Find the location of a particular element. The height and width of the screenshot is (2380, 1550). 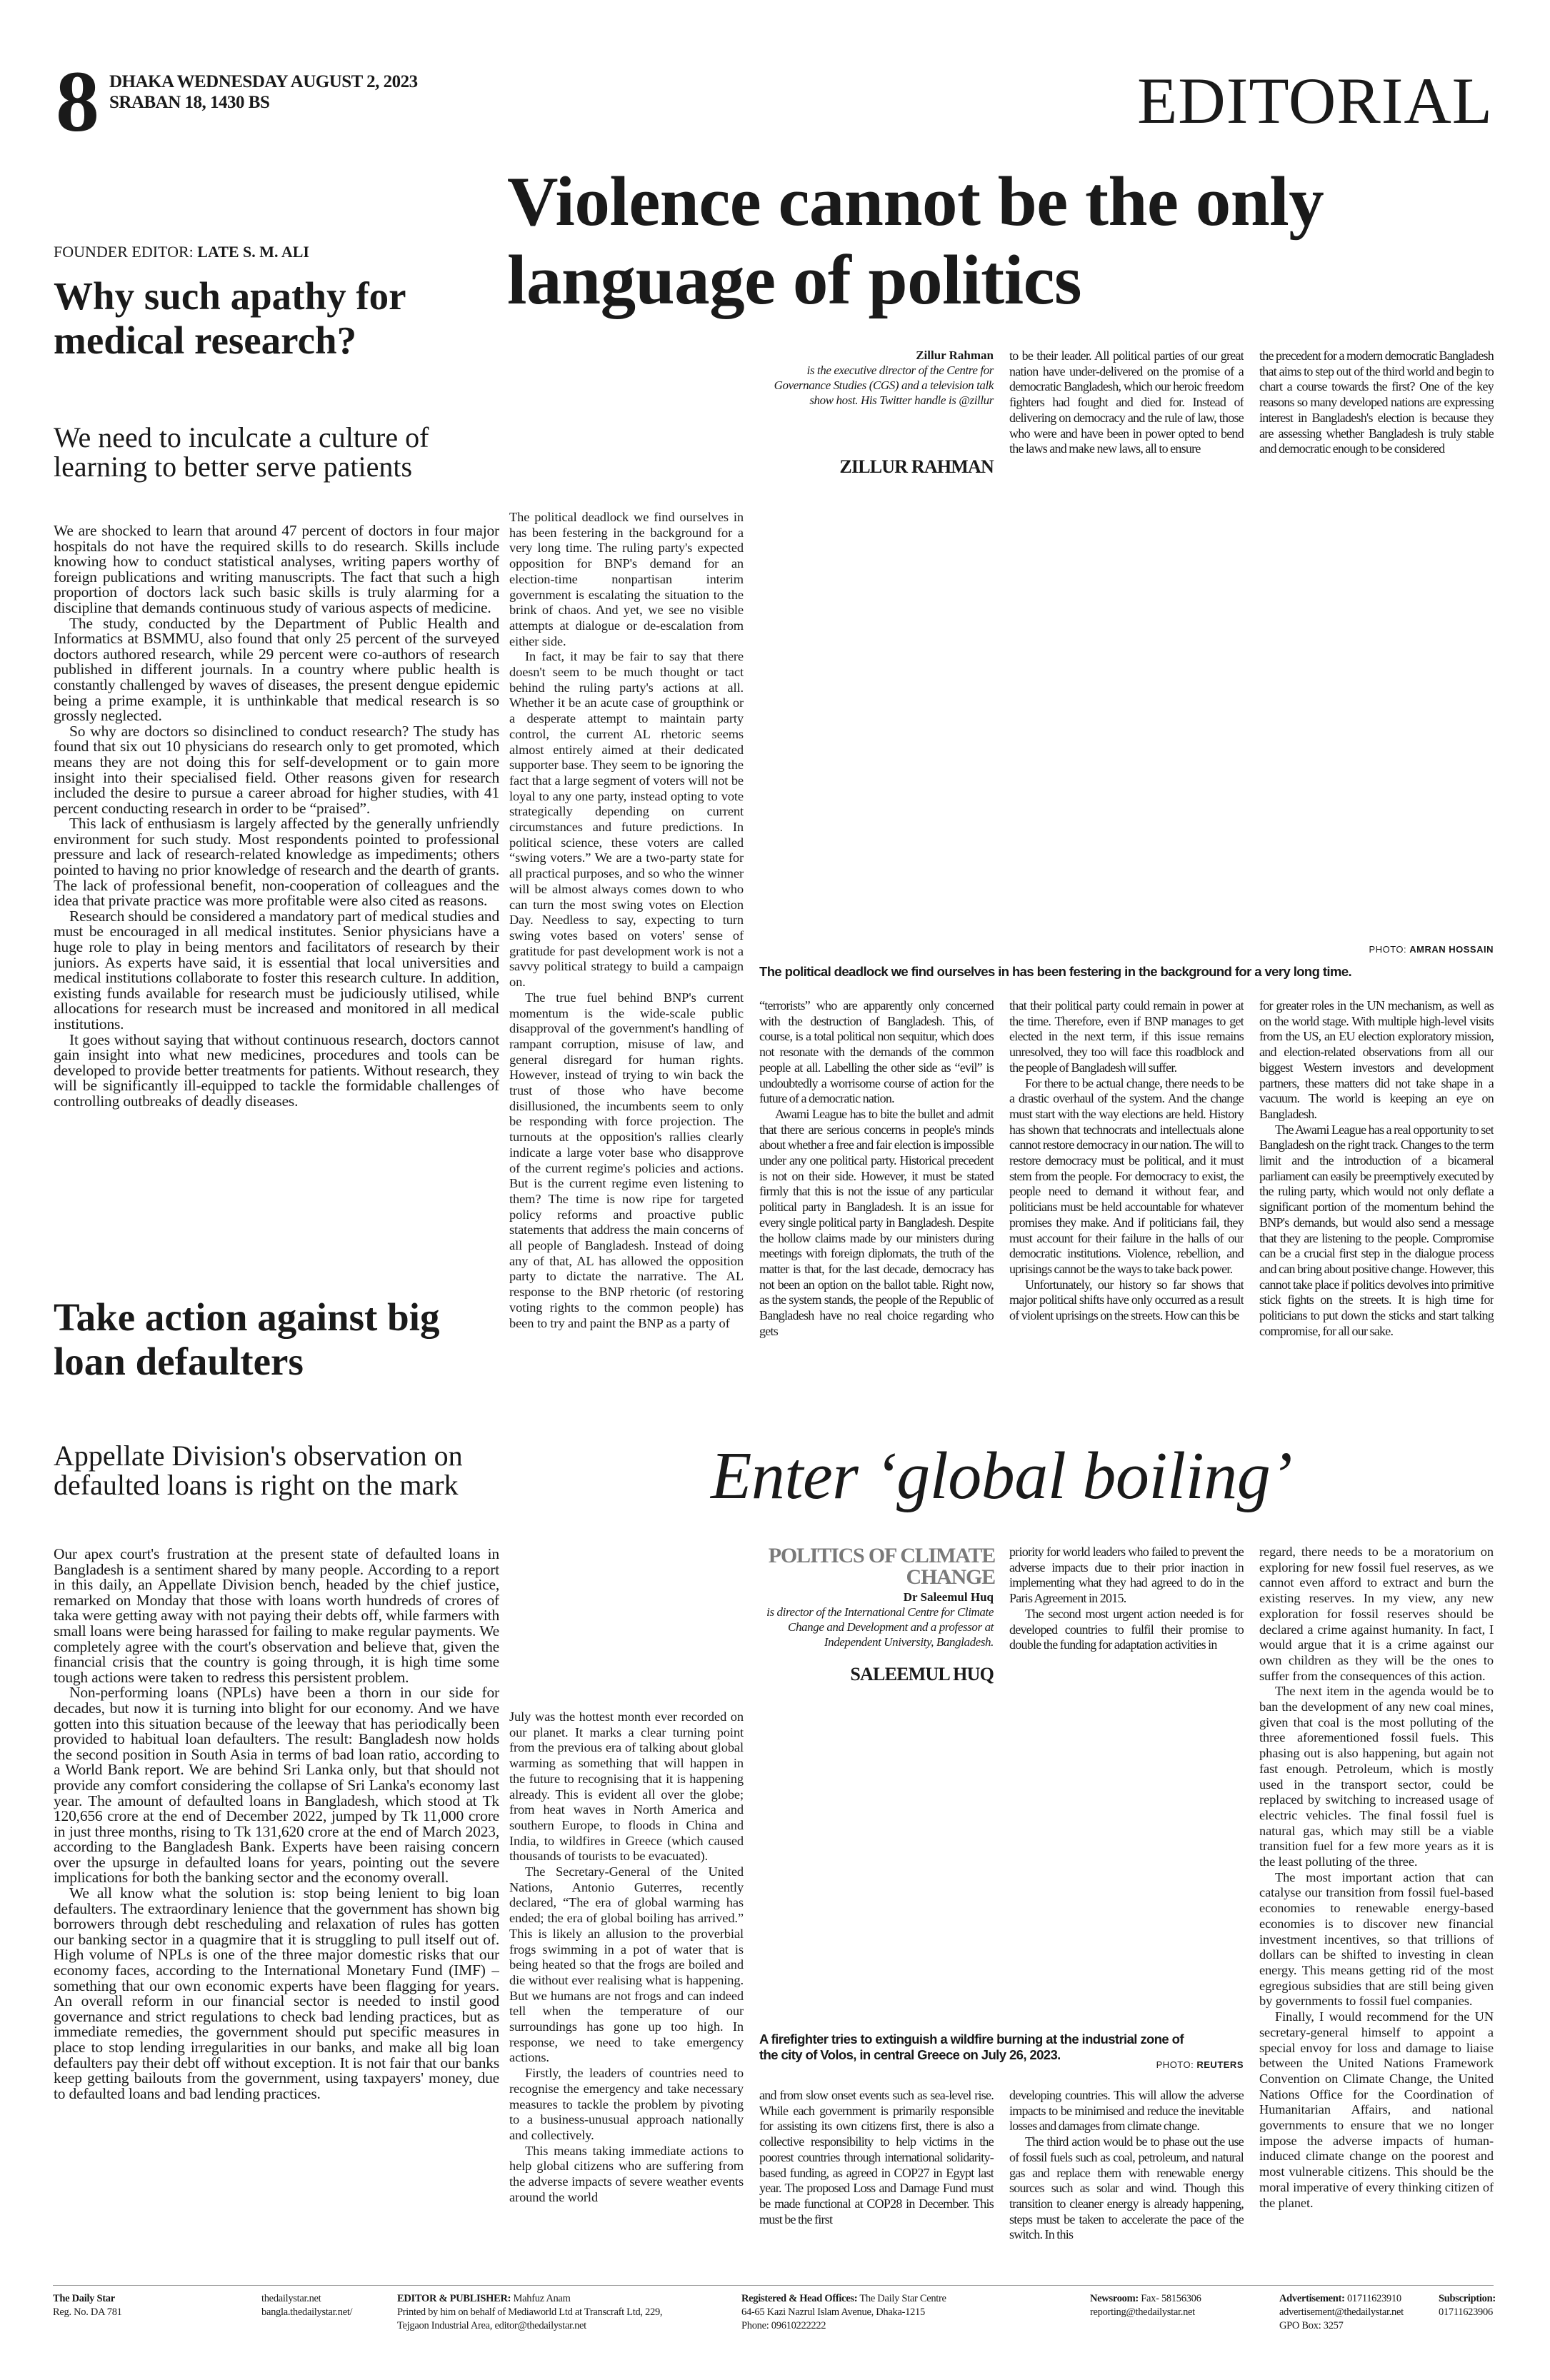

author-name: Dr Saleemul Huq is located at coordinates (948, 1597).